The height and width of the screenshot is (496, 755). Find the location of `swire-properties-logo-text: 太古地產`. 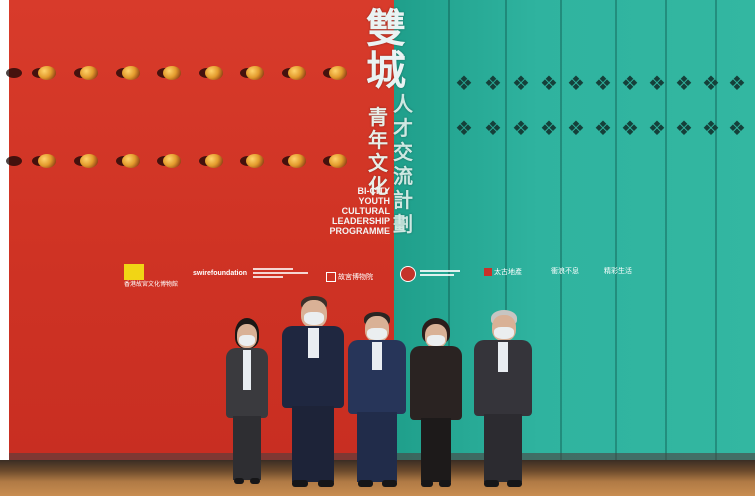

swire-properties-logo-text: 太古地產 is located at coordinates (507, 272).